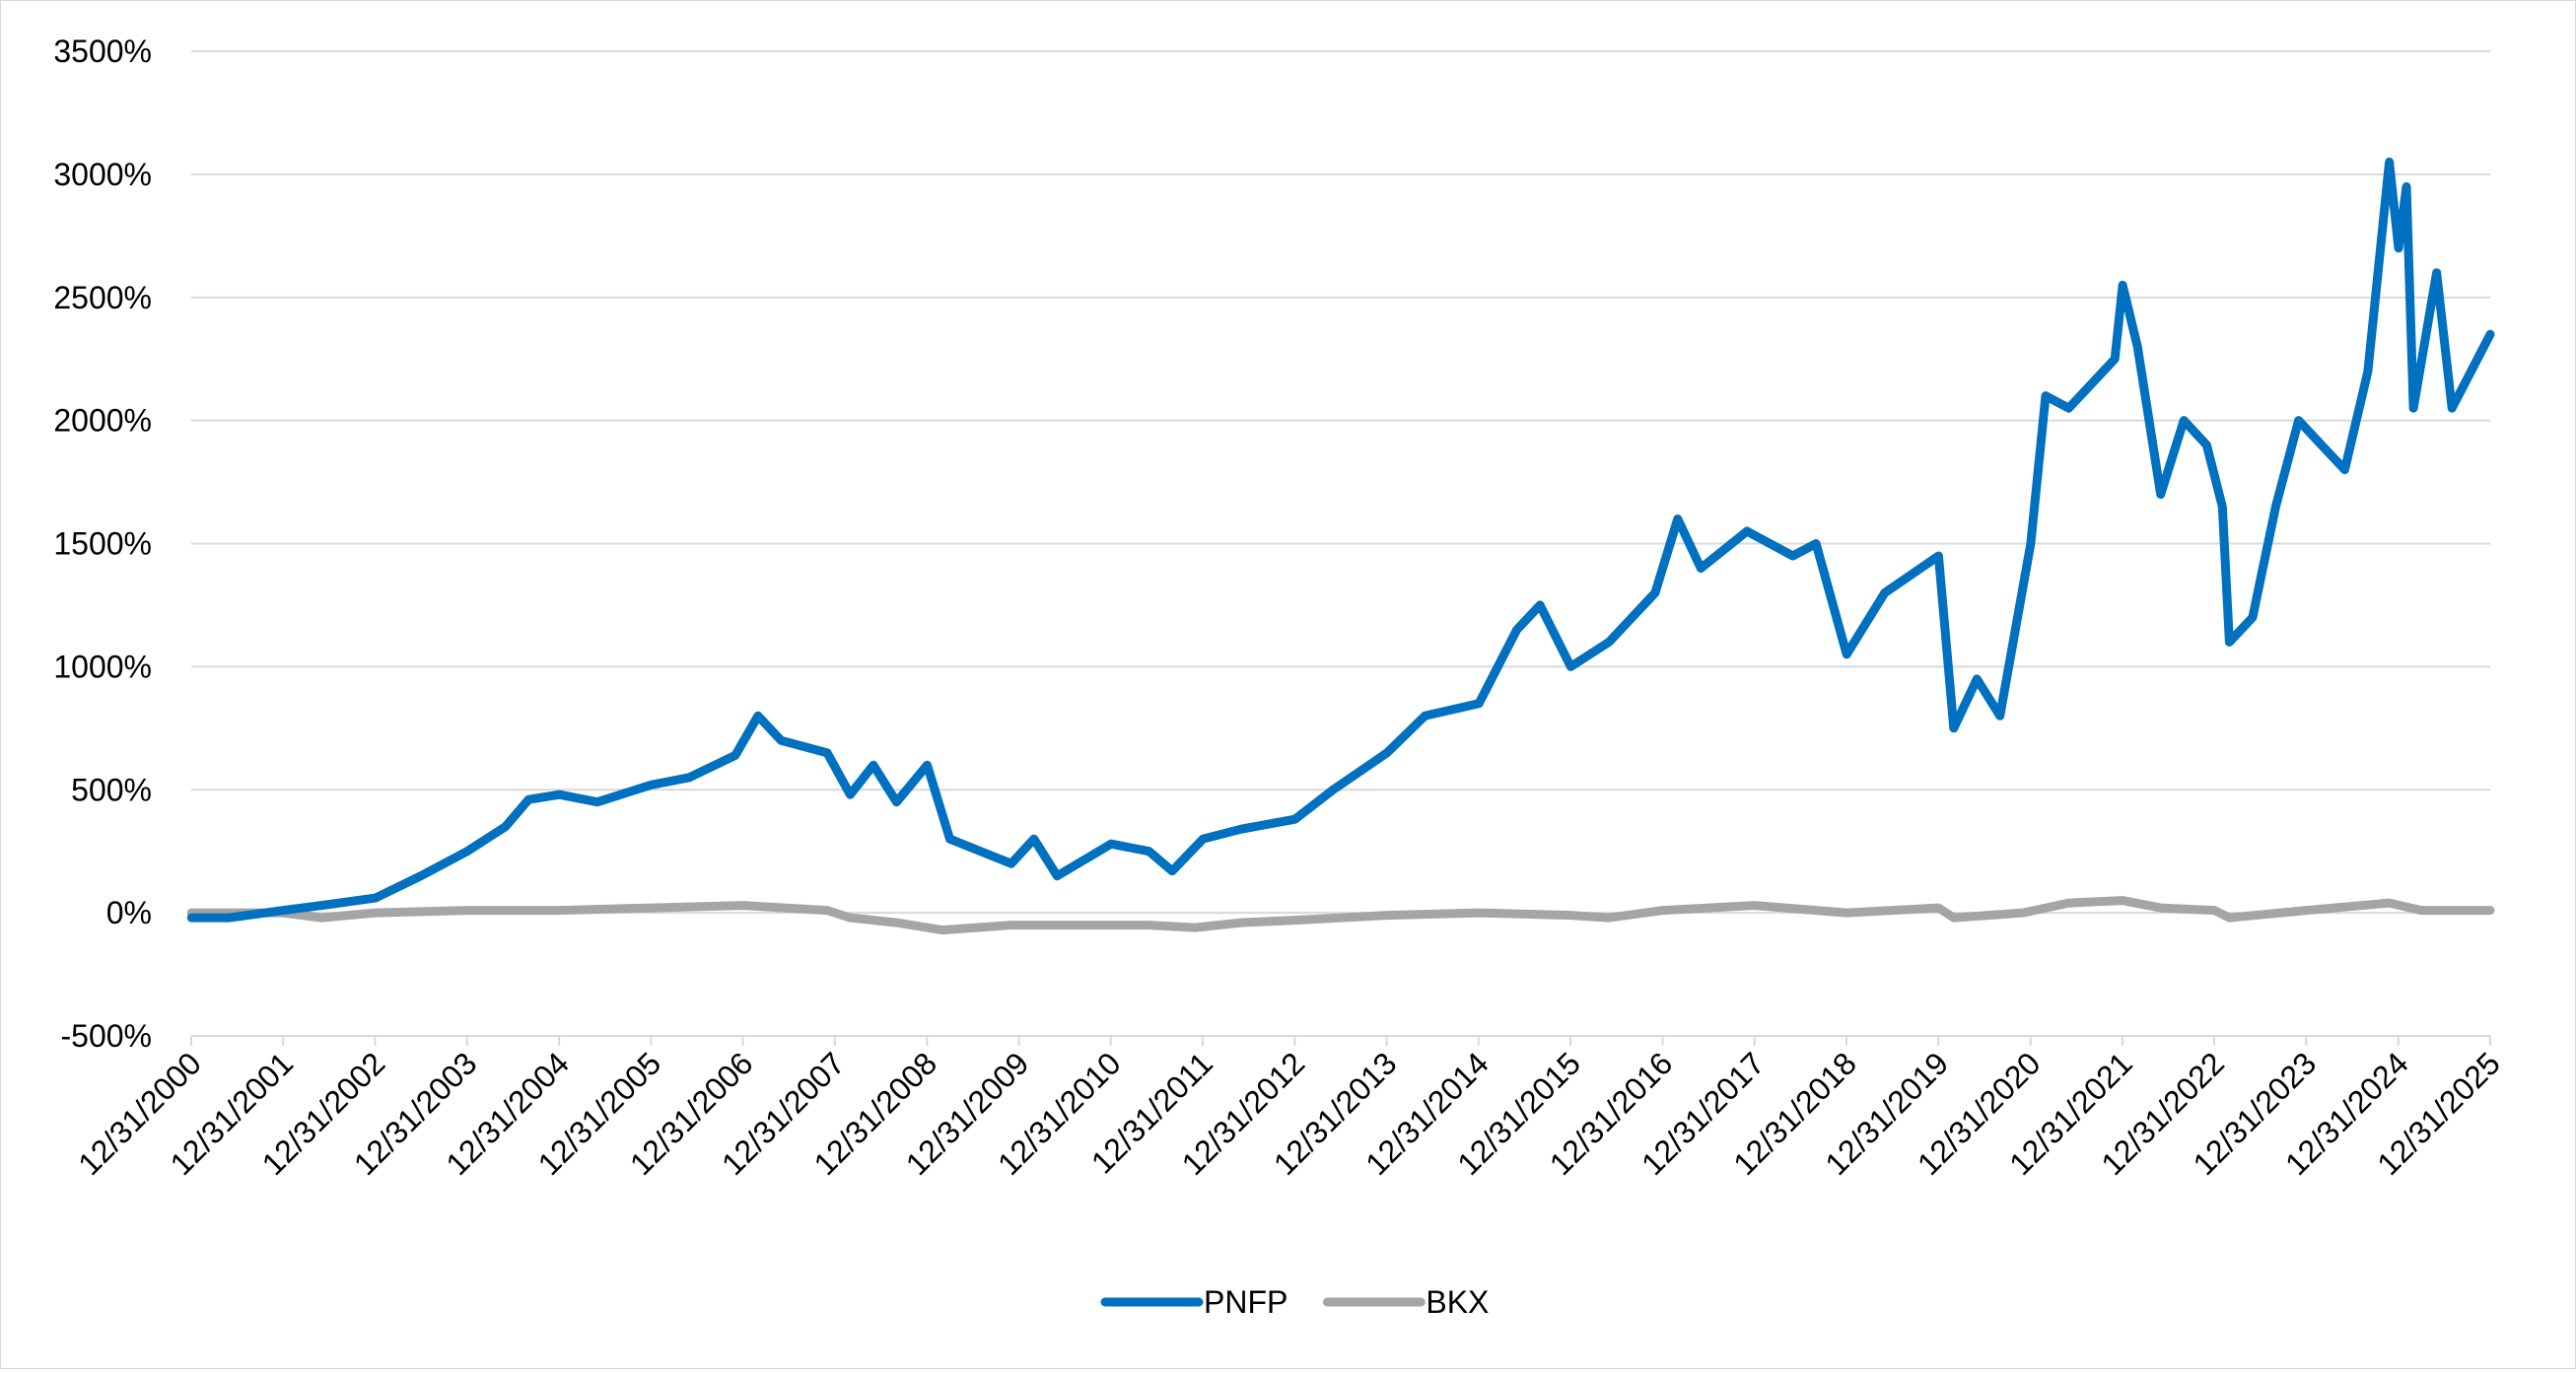  Describe the element at coordinates (1457, 1302) in the screenshot. I see `legend-label-bkx: BKX` at that location.